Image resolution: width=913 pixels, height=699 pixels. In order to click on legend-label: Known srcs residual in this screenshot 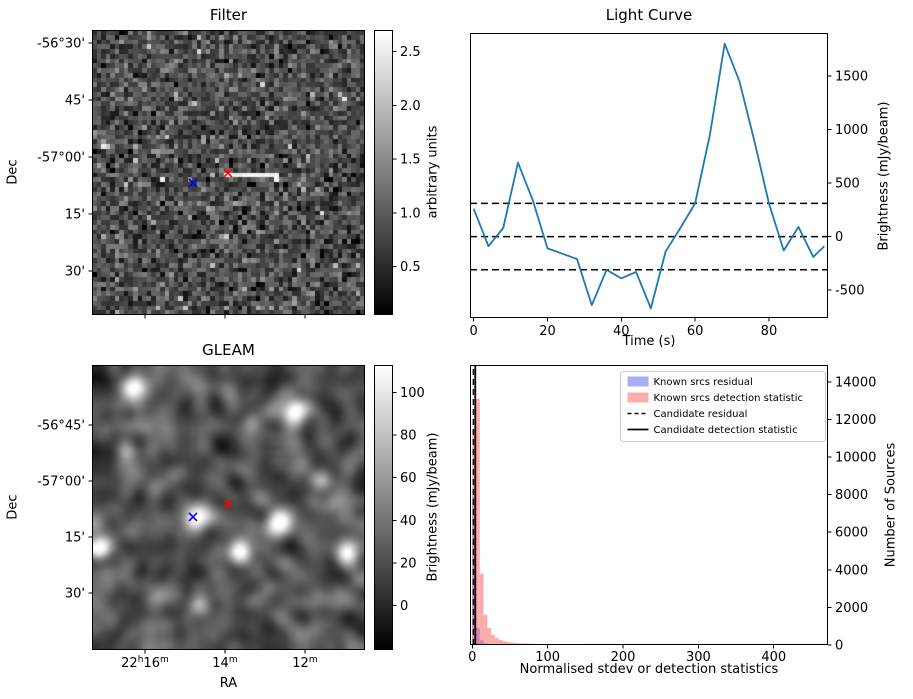, I will do `click(703, 382)`.